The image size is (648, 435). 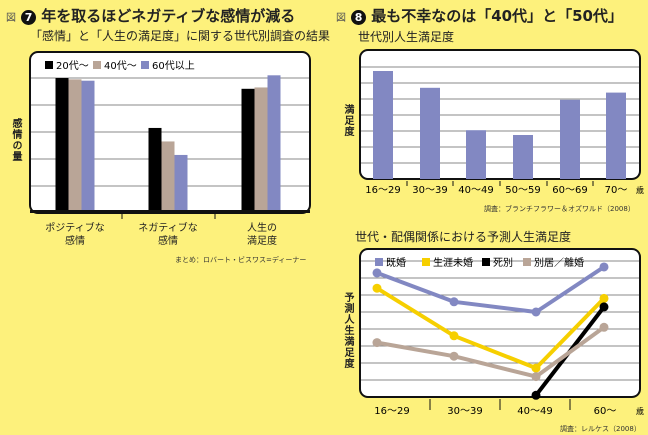 What do you see at coordinates (347, 330) in the screenshot?
I see `chart3-ylabel: 予測人生満足度` at bounding box center [347, 330].